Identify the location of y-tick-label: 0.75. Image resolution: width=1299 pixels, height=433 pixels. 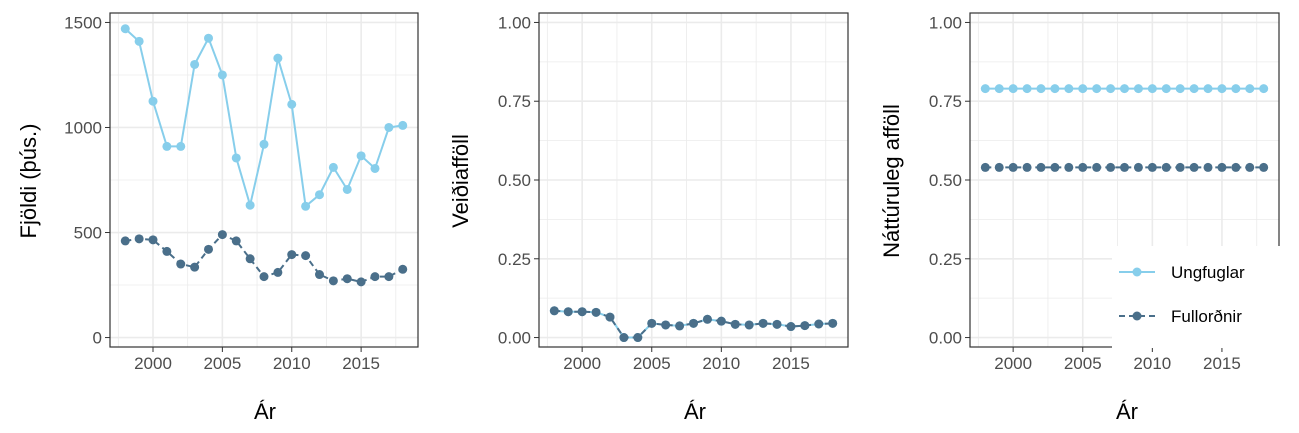
(945, 101).